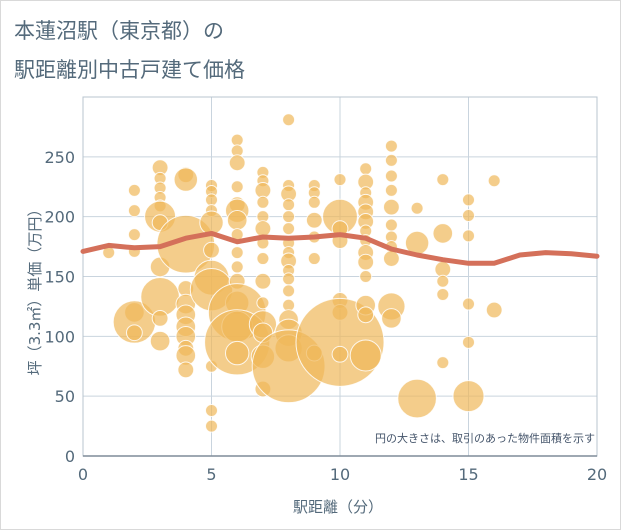 The image size is (621, 530). Describe the element at coordinates (340, 474) in the screenshot. I see `x-tick-label: 10` at that location.